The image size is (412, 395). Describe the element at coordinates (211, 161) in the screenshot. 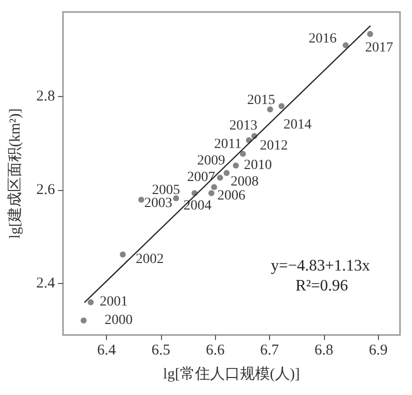

I see `annotation: 2009` at that location.